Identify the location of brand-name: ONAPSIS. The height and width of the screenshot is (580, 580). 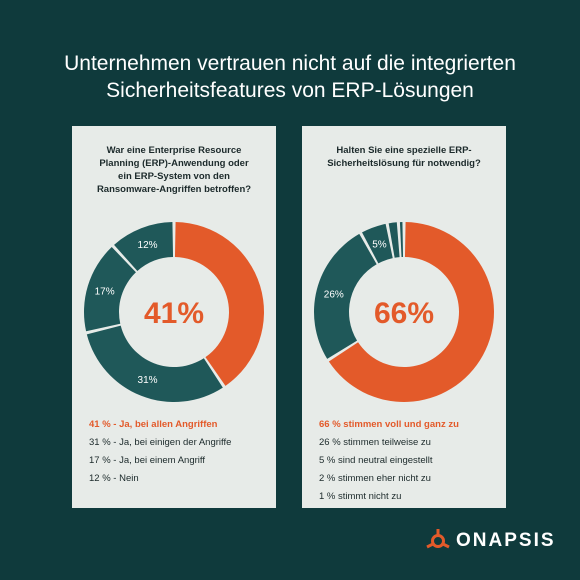
(506, 540).